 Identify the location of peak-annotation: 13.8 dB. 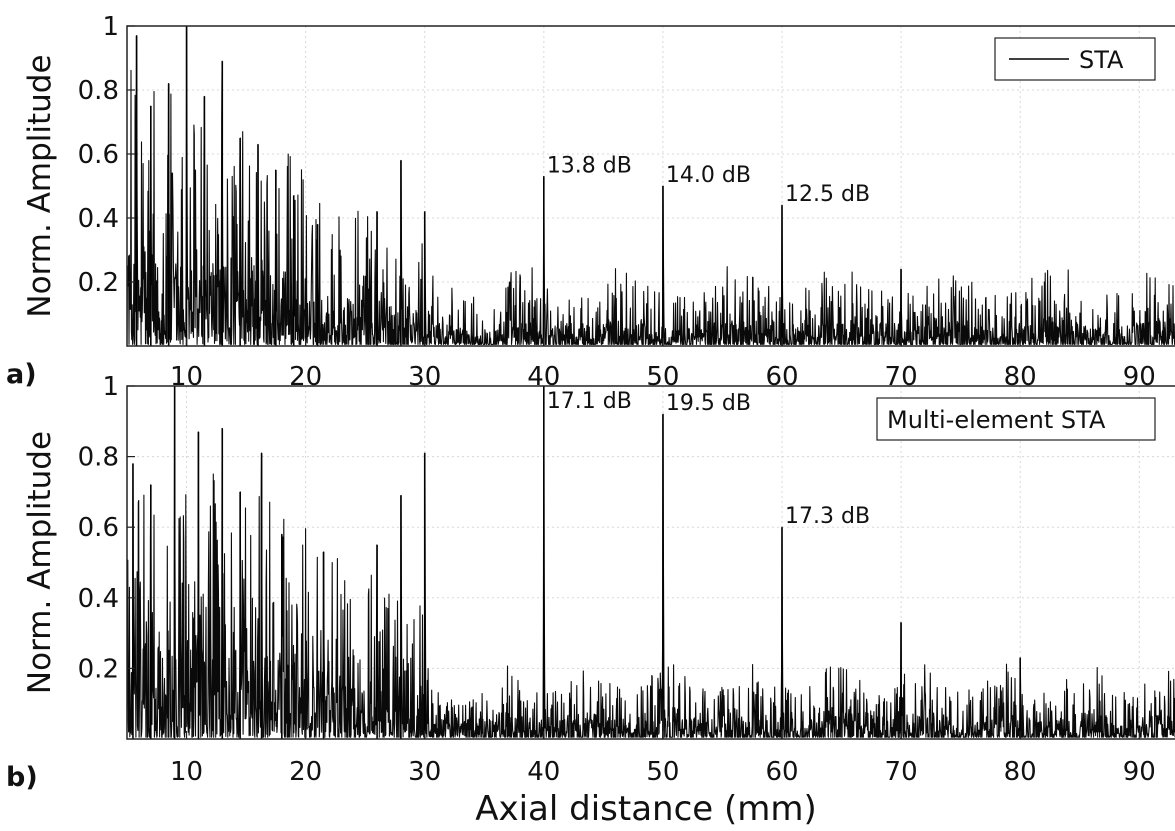
(589, 165).